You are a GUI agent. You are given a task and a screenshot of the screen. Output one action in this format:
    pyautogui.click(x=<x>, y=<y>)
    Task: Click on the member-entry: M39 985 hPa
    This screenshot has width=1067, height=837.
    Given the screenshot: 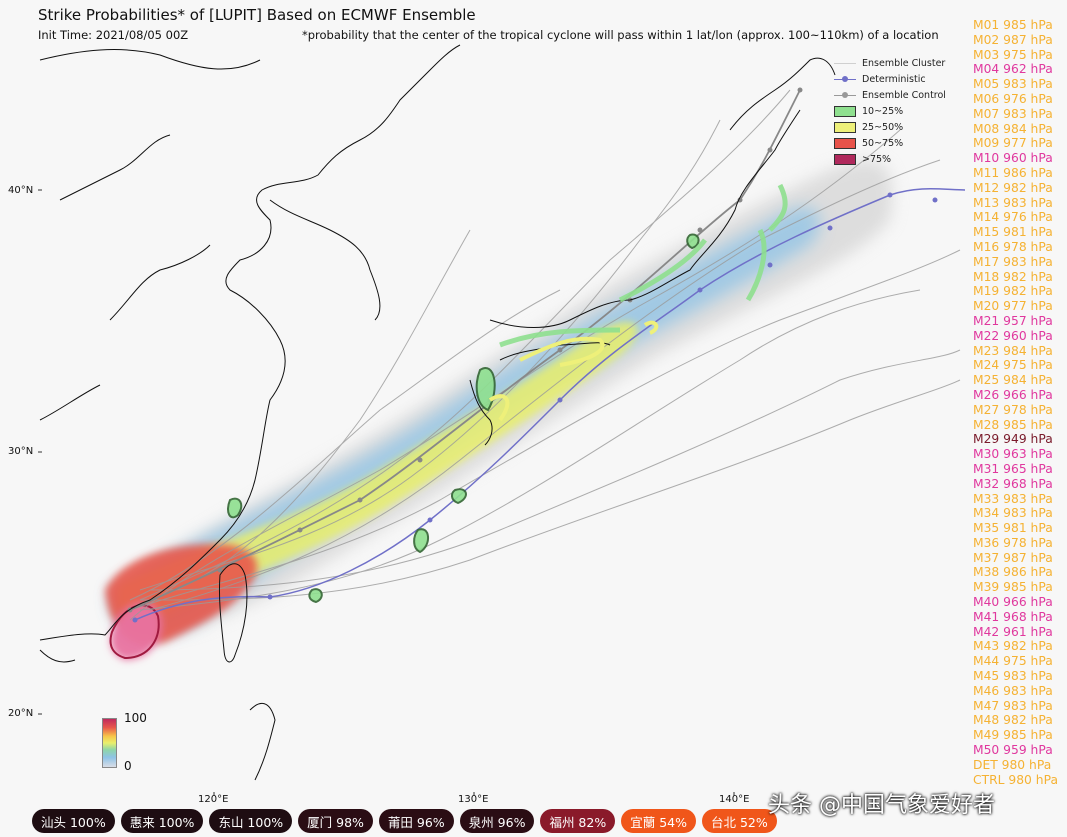 What is the action you would take?
    pyautogui.click(x=1013, y=587)
    